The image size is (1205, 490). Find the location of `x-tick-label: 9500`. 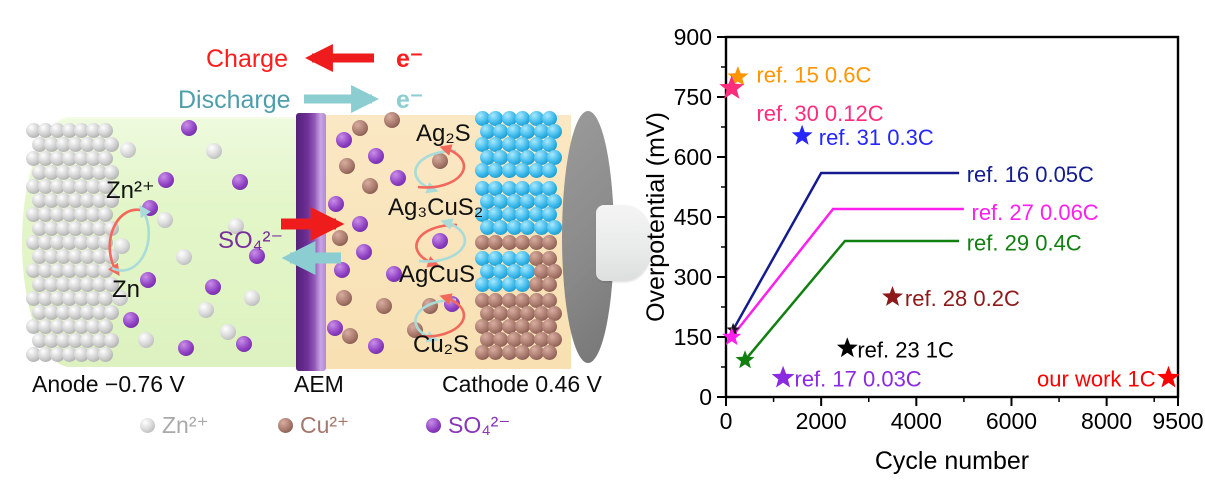

x-tick-label: 9500 is located at coordinates (1177, 421).